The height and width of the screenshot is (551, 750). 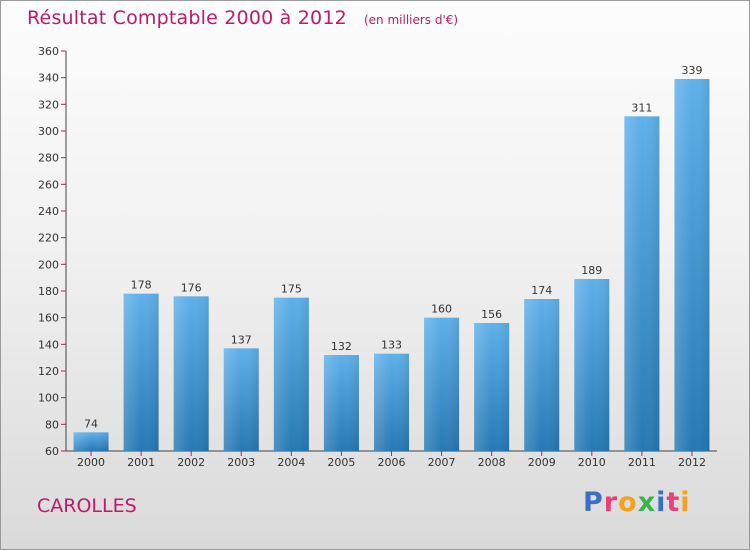 I want to click on y-tick-label: 240, so click(x=48, y=211).